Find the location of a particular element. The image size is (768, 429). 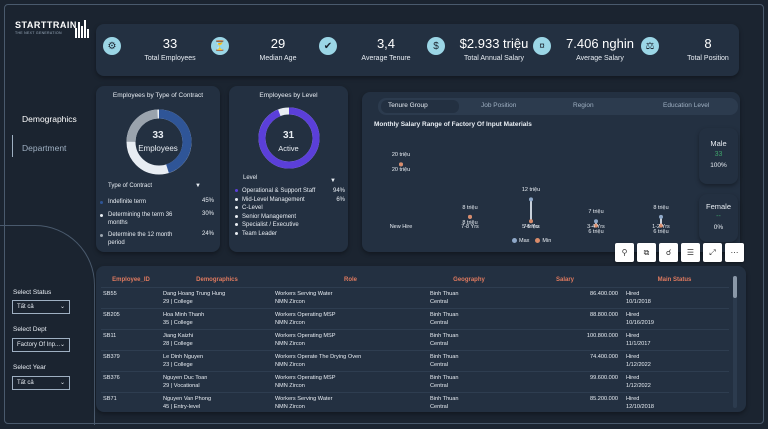

cell-demographics: Nguyen Duc Toan 29 | Vocational is located at coordinates (217, 381).